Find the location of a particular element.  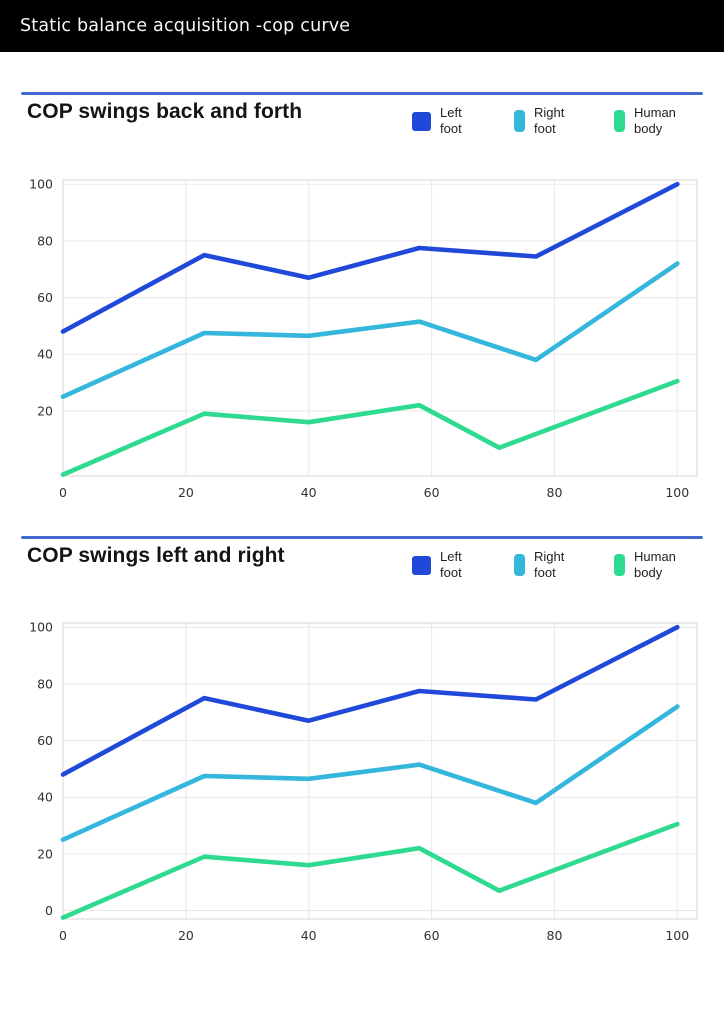

chart-title-left-right: COP swings left and right is located at coordinates (156, 555).